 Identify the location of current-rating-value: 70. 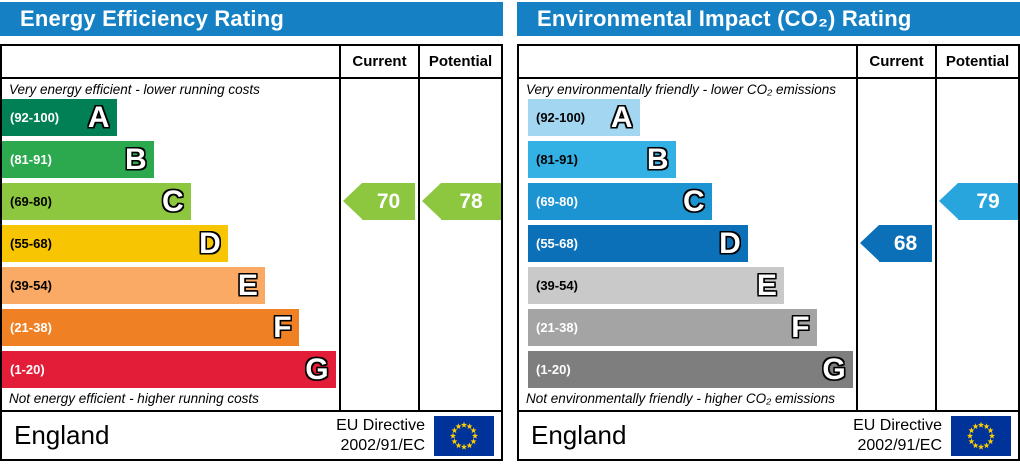
(388, 201).